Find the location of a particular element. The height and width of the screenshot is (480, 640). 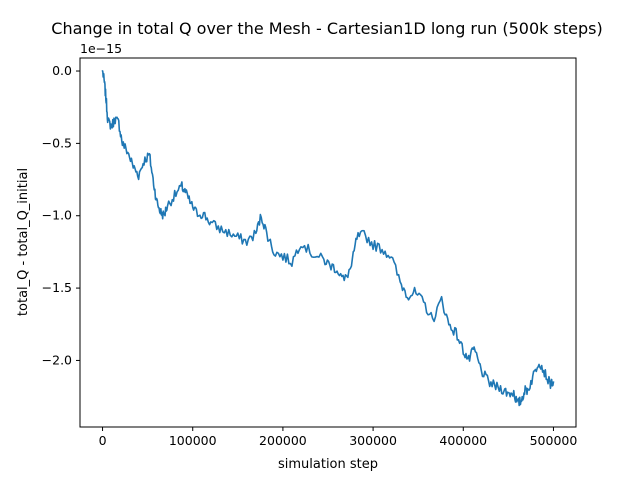

x-axis-label: simulation step is located at coordinates (328, 464).